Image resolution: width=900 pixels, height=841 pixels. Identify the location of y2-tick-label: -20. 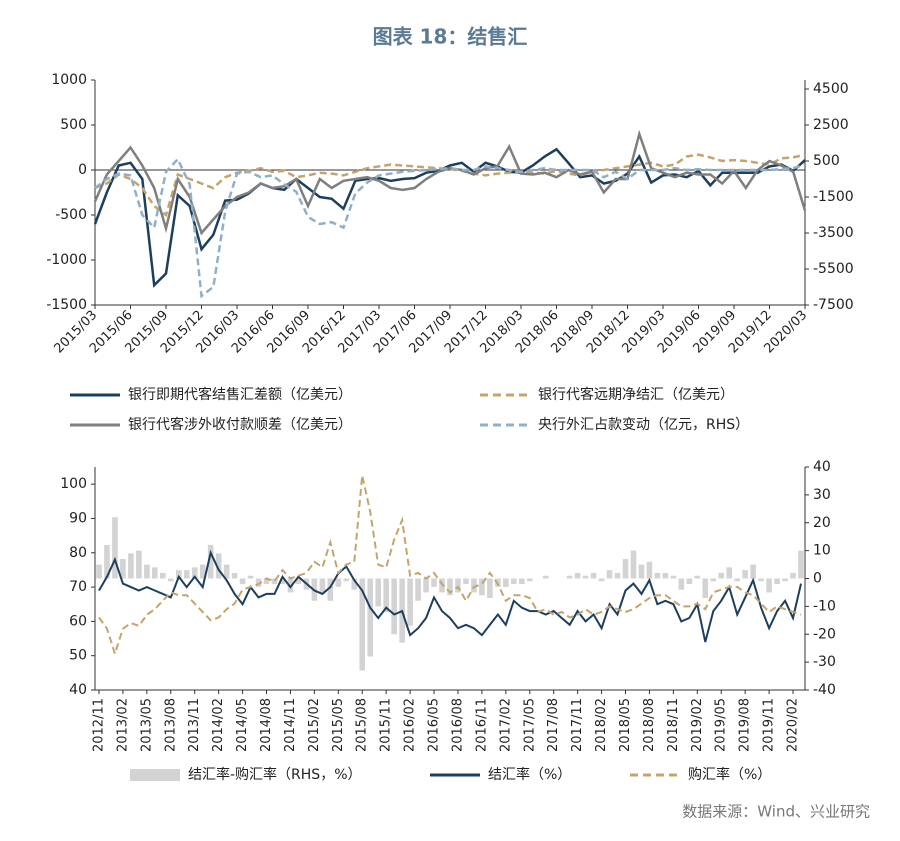
(824, 634).